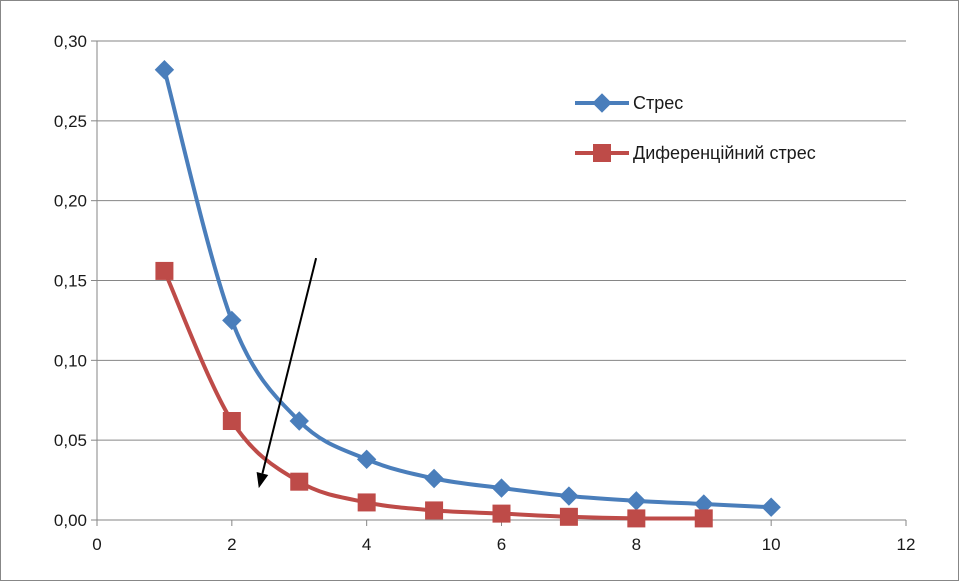  What do you see at coordinates (501, 544) in the screenshot?
I see `x-tick-label: 6` at bounding box center [501, 544].